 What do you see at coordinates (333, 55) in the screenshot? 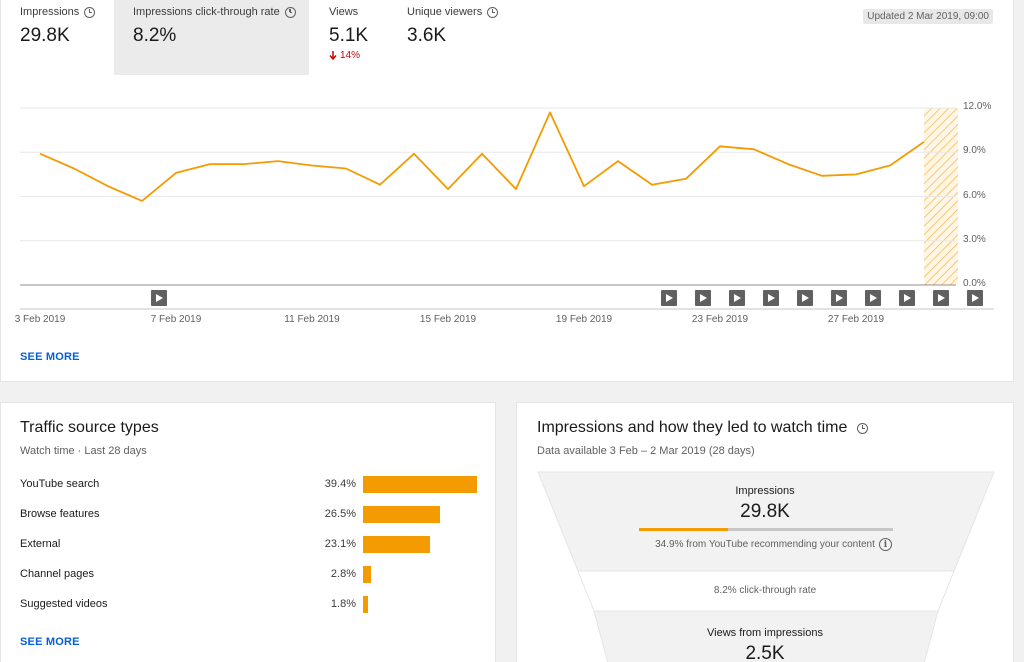
I see `arrow-down-icon` at bounding box center [333, 55].